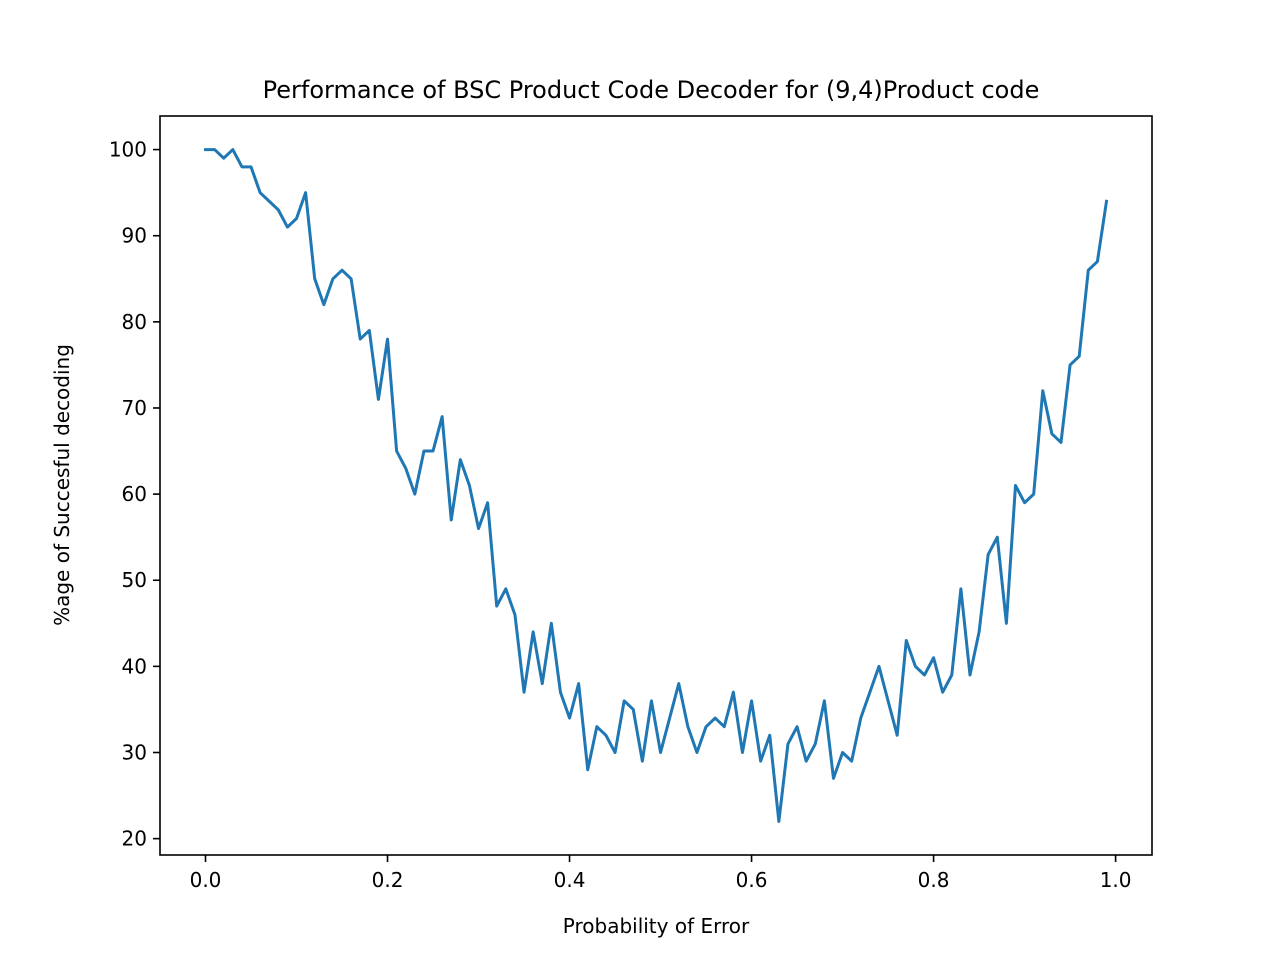 The image size is (1280, 960). Describe the element at coordinates (134, 236) in the screenshot. I see `y-tick-label: 90` at that location.